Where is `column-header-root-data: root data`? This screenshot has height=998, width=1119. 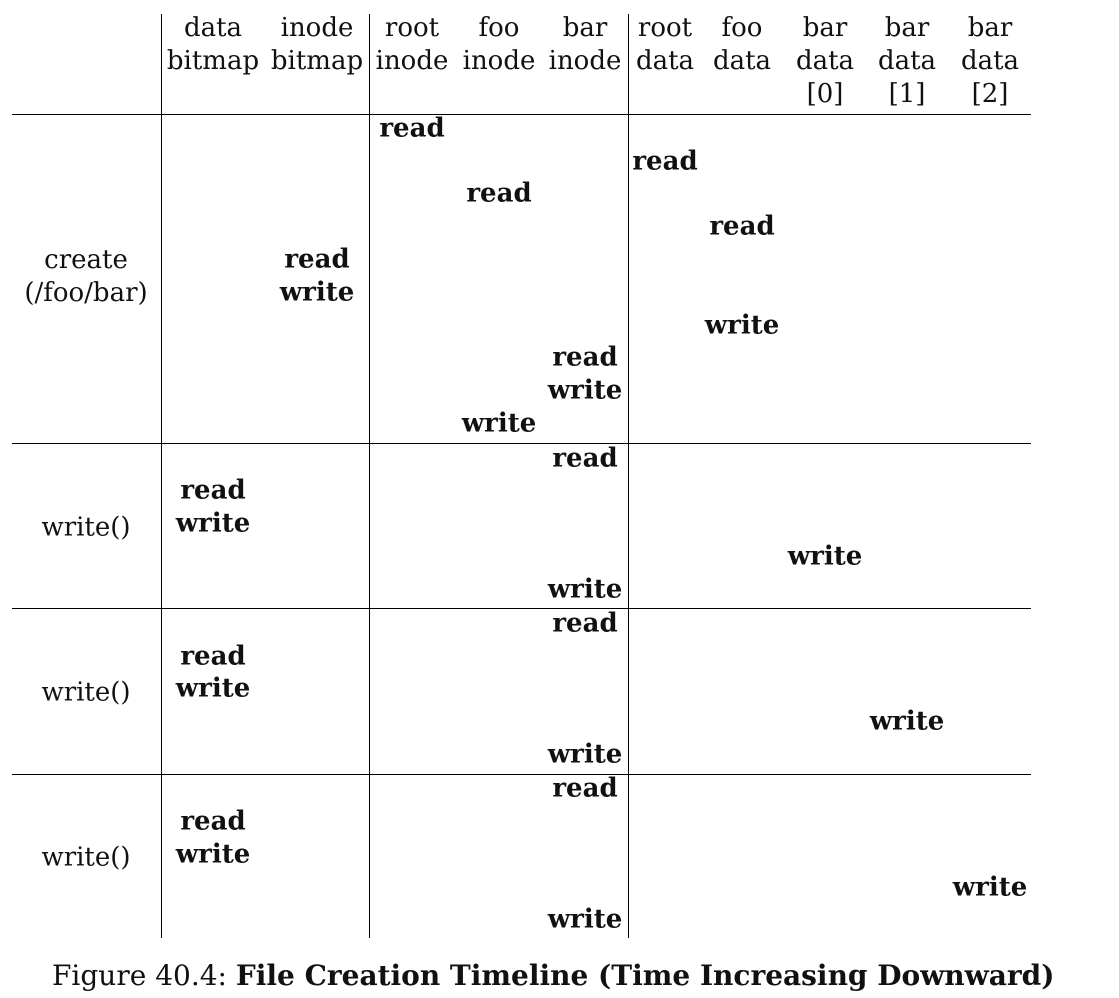 column-header-root-data: root data is located at coordinates (665, 45).